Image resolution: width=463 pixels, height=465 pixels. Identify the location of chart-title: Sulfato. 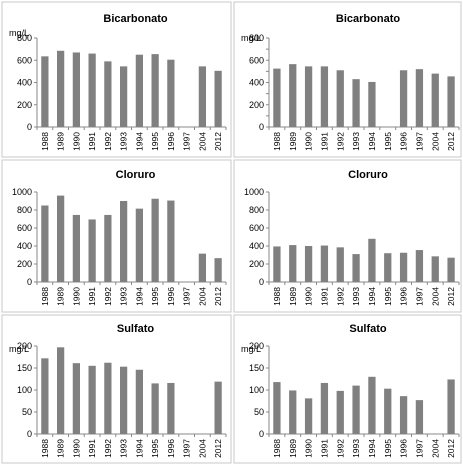
(368, 329).